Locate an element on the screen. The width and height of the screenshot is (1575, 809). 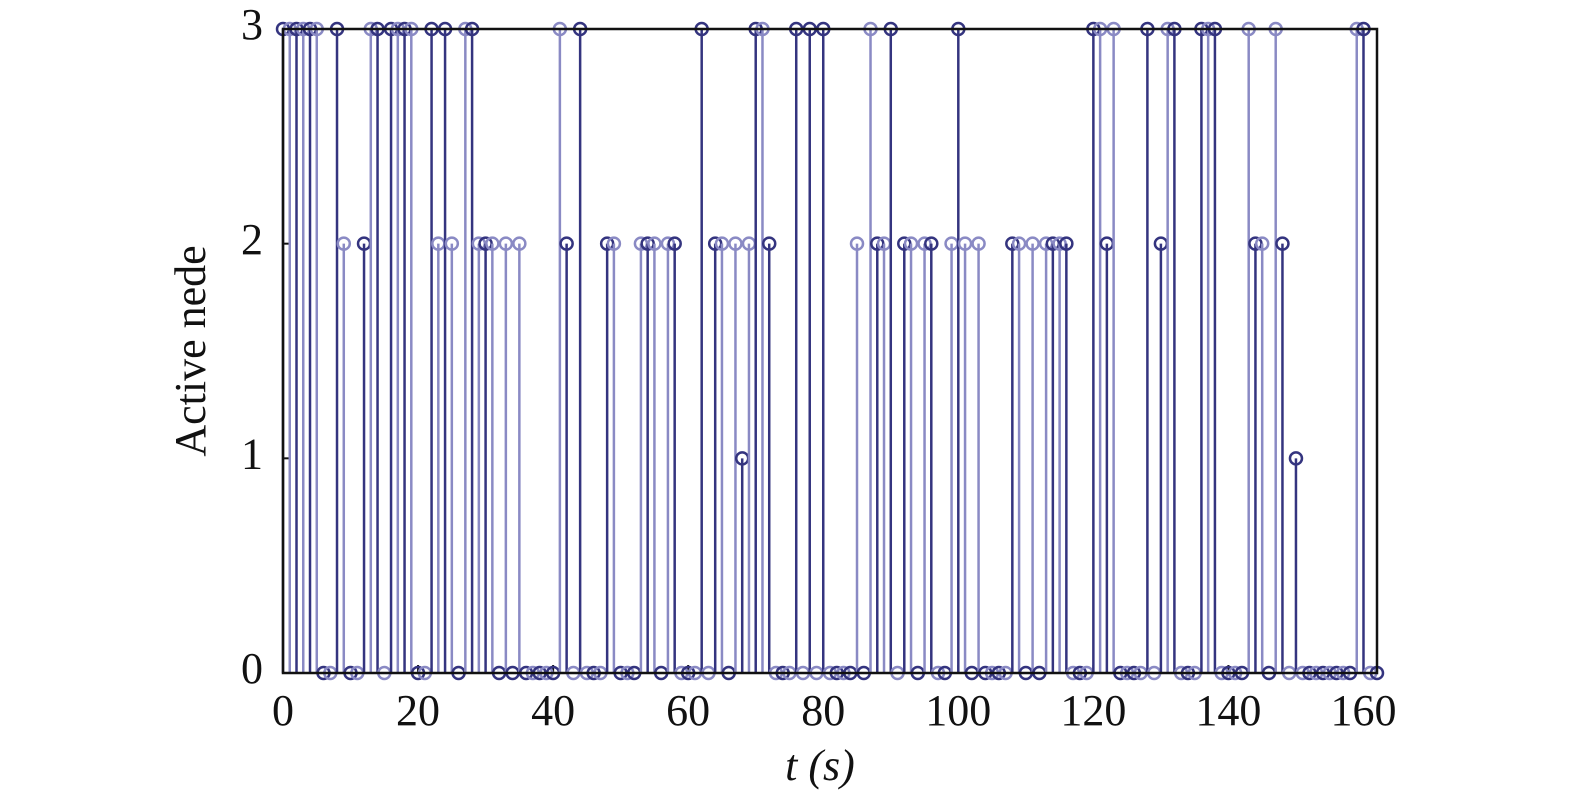
y-axis-label: Active nede is located at coordinates (190, 350).